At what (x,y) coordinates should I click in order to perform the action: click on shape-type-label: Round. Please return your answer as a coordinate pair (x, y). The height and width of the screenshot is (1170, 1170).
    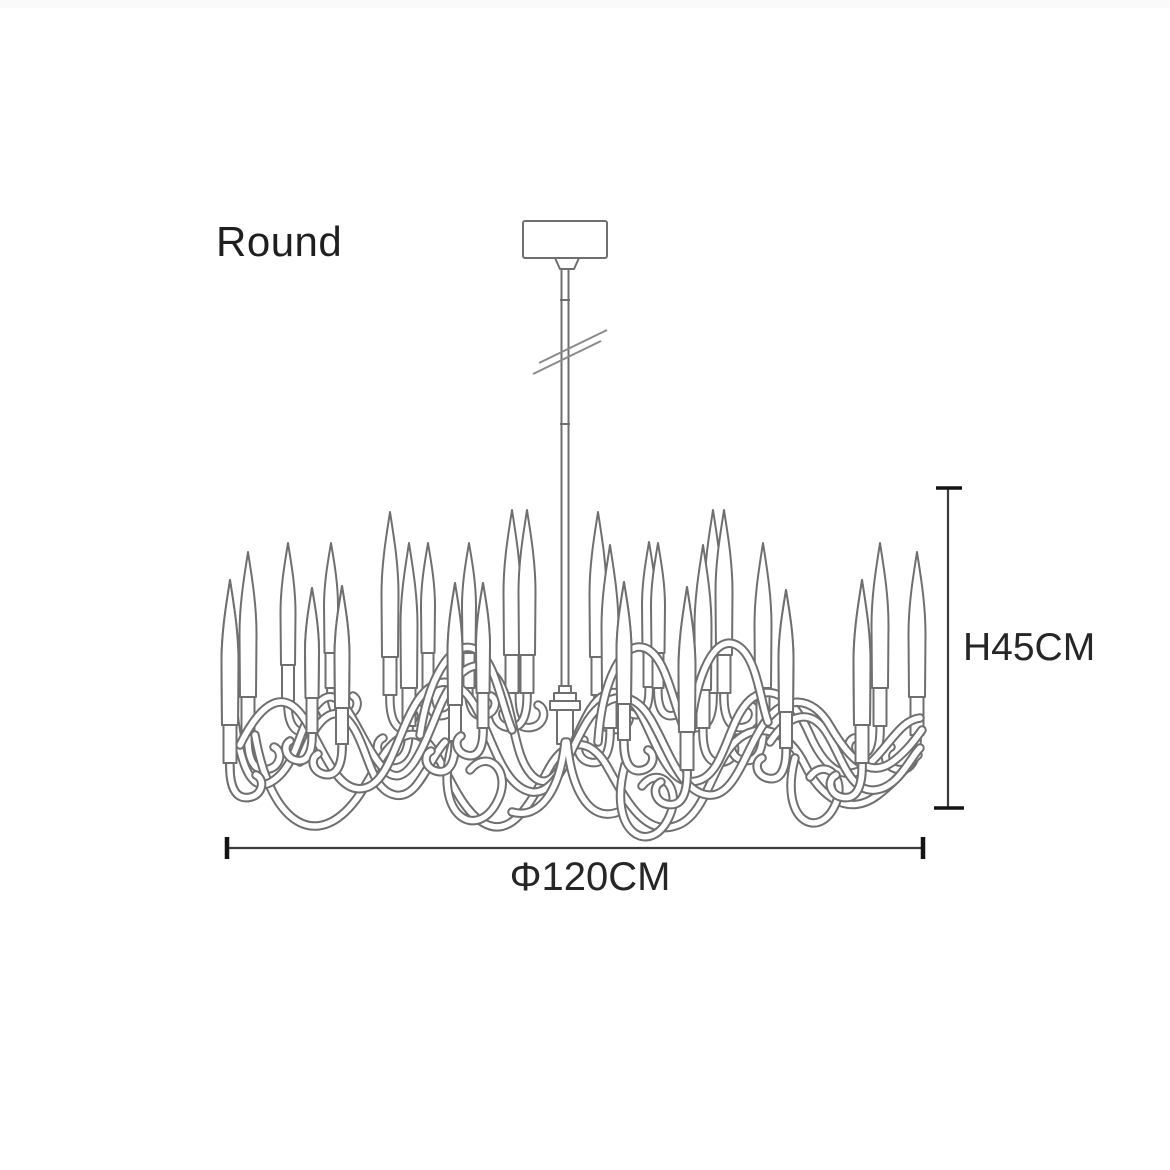
    Looking at the image, I should click on (279, 241).